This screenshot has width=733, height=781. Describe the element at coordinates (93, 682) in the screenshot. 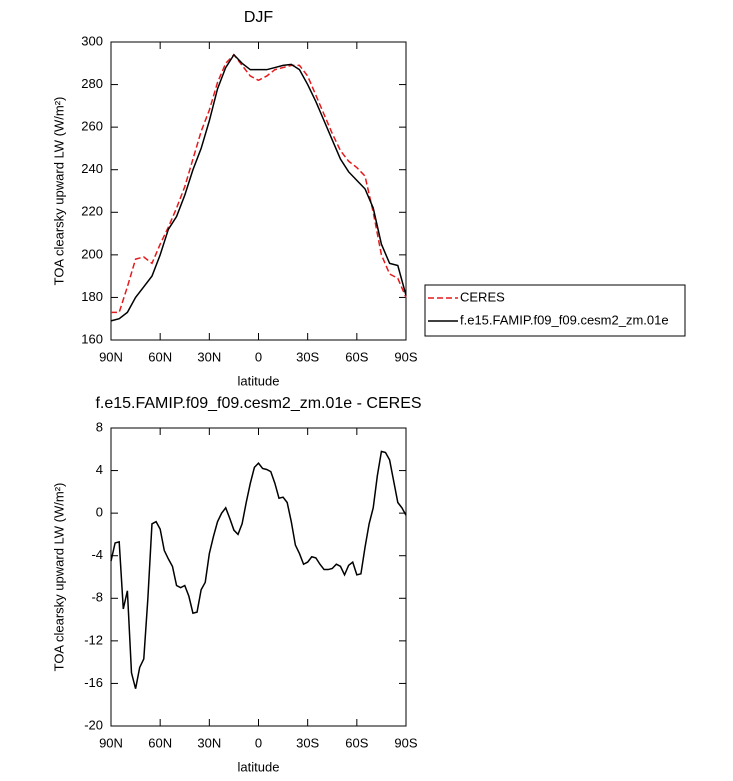

I see `y-tick-label: -16` at that location.